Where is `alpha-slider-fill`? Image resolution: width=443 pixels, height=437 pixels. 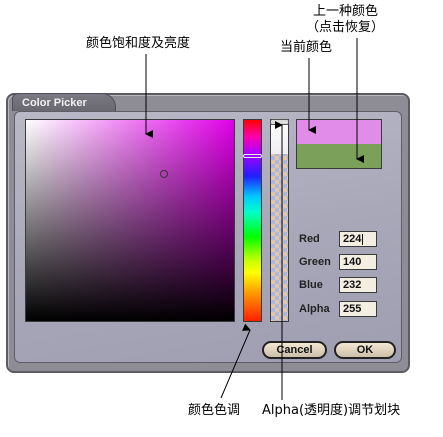 alpha-slider-fill is located at coordinates (279, 137).